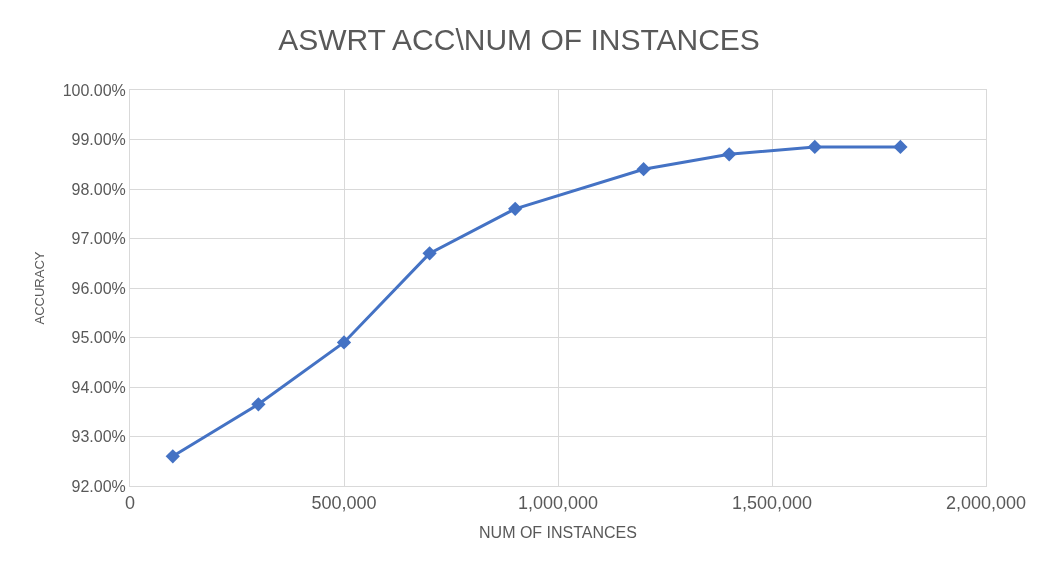  Describe the element at coordinates (772, 502) in the screenshot. I see `x-tick-label: 1,500,000` at that location.